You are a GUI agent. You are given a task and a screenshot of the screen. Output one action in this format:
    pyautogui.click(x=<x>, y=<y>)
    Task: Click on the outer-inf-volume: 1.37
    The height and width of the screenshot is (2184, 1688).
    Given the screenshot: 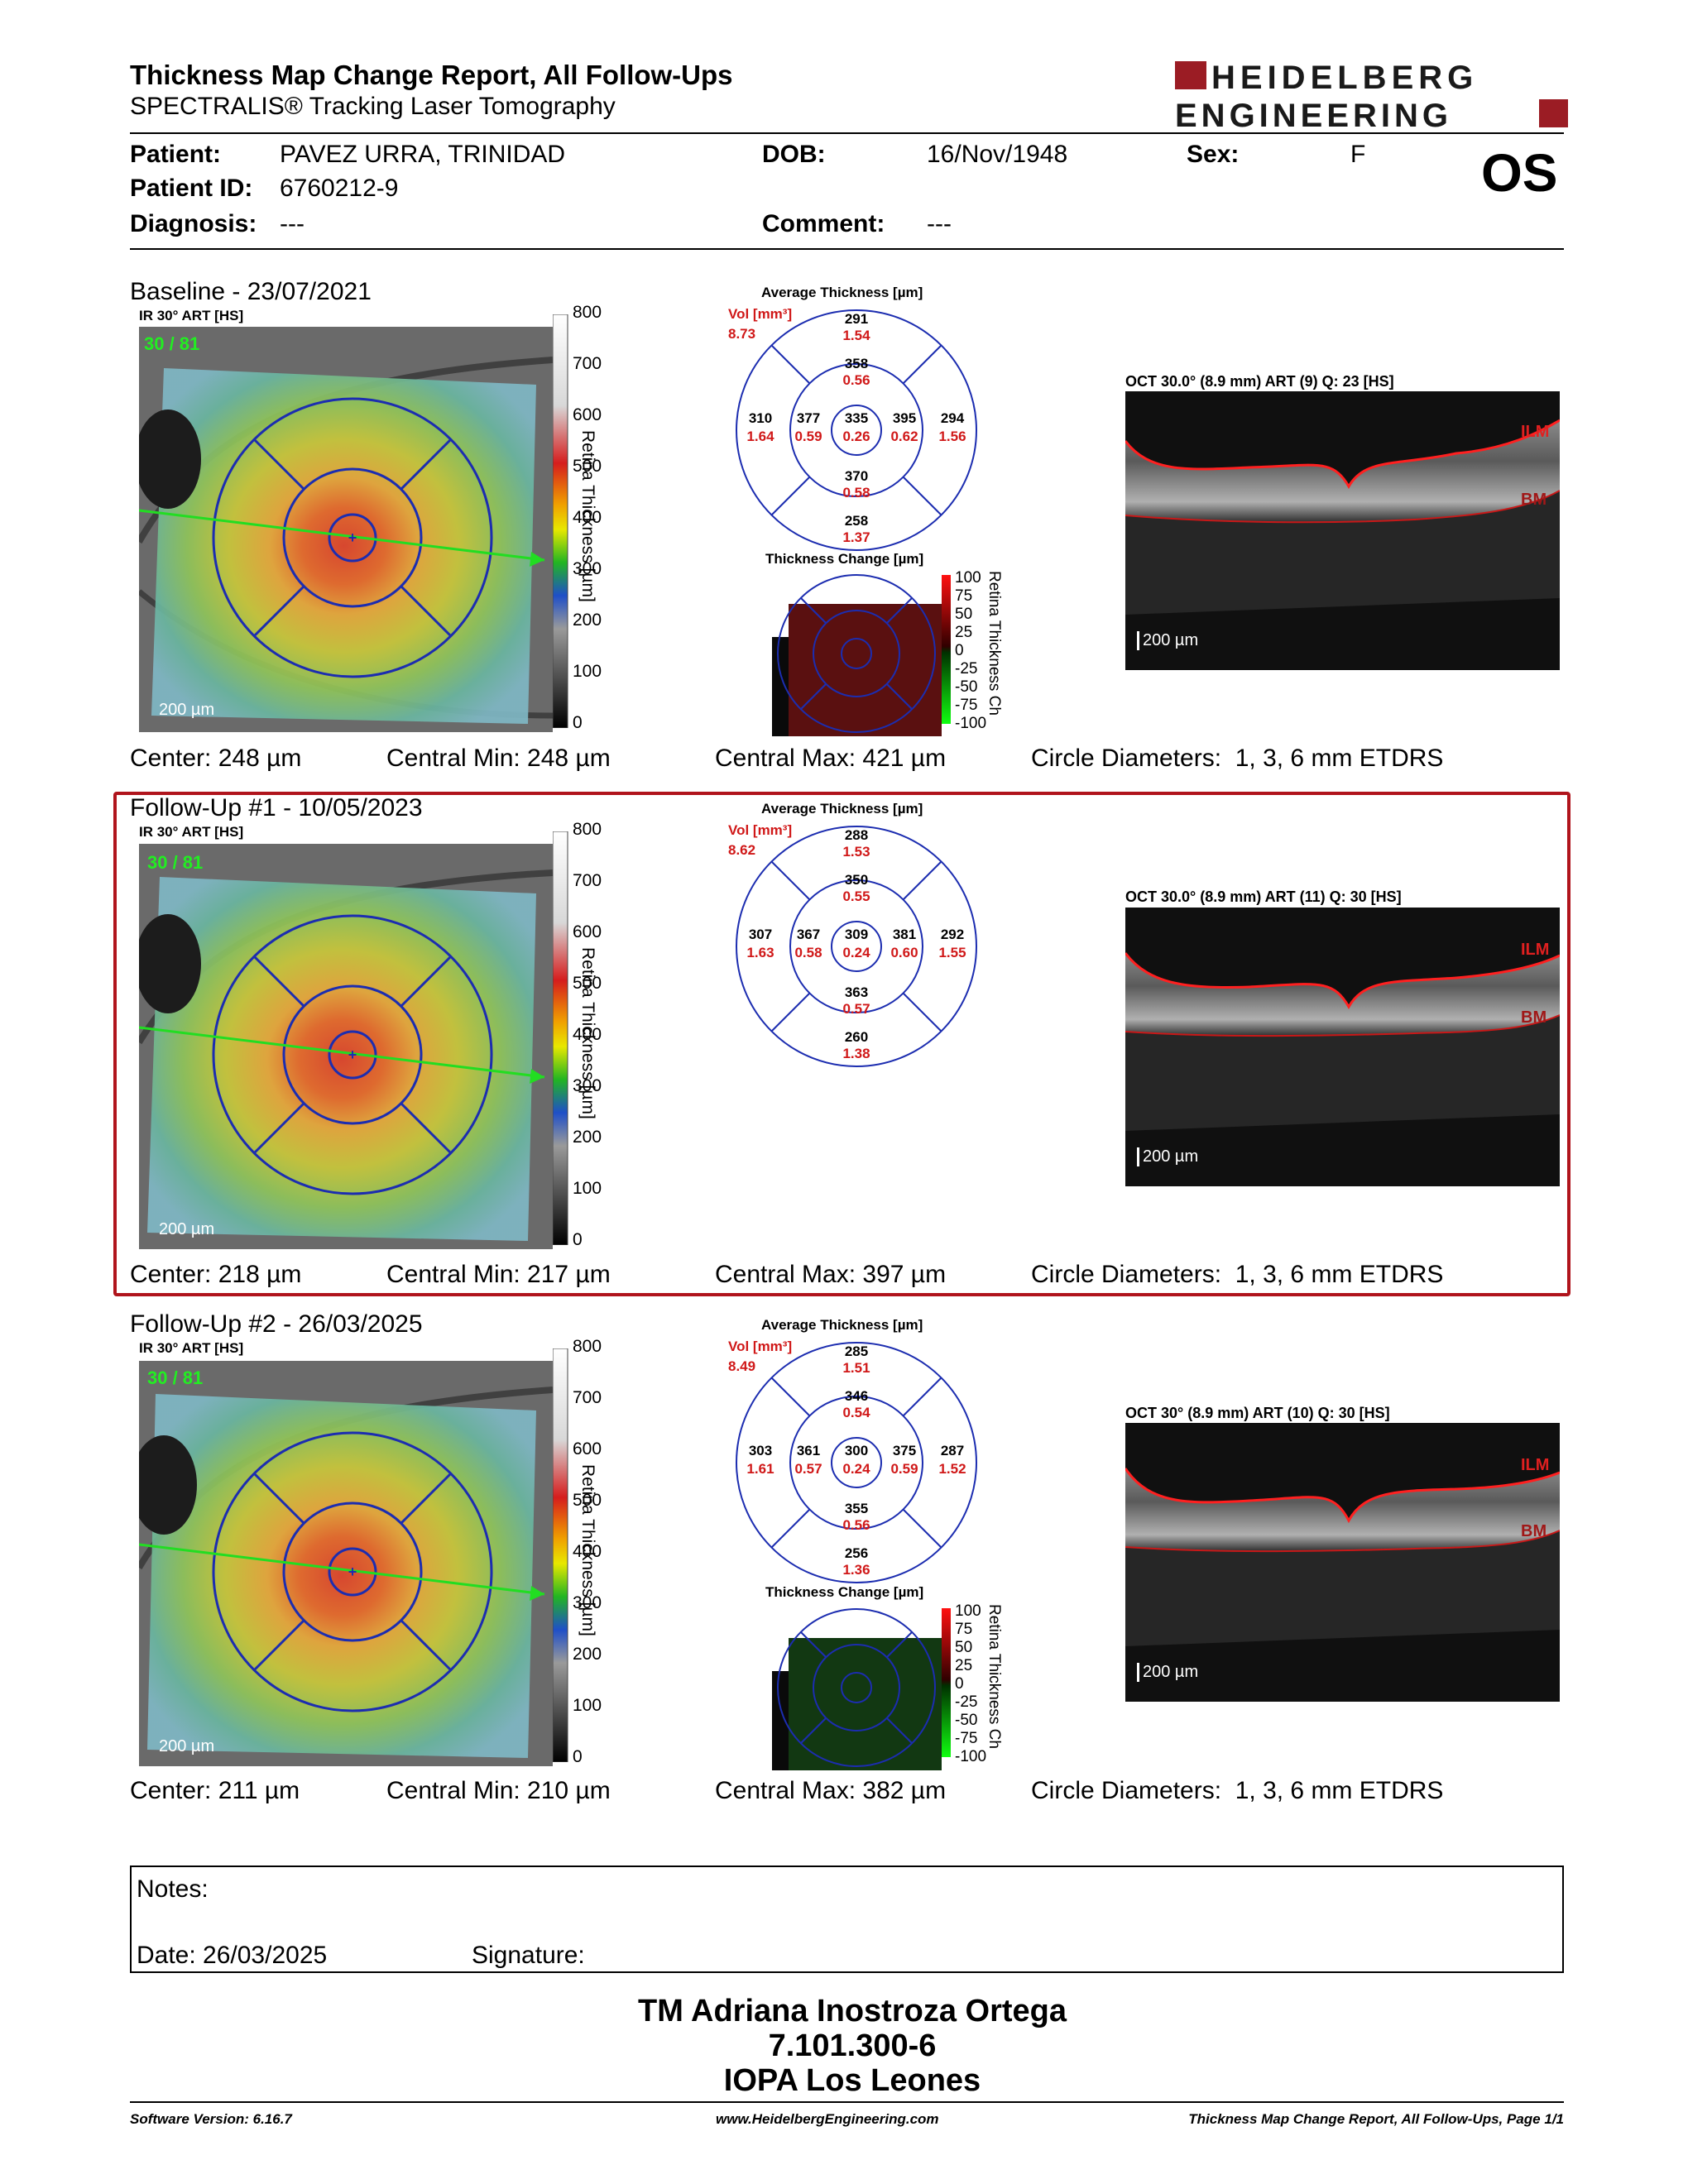 What is the action you would take?
    pyautogui.click(x=856, y=537)
    